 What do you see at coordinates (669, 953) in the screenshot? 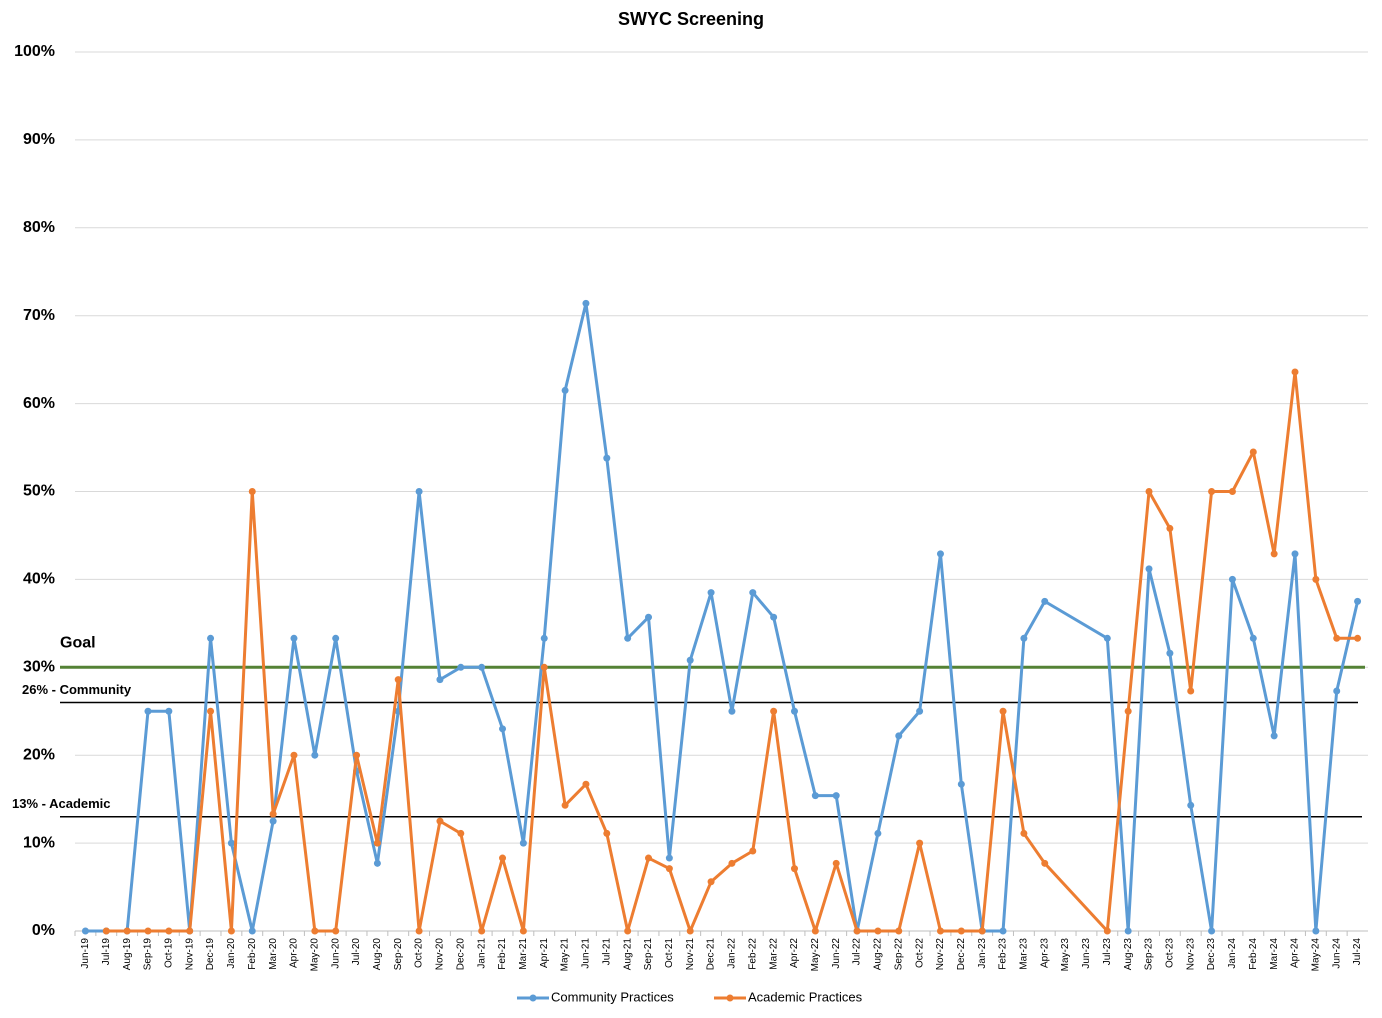
I see `x-tick-label: Oct-21` at bounding box center [669, 953].